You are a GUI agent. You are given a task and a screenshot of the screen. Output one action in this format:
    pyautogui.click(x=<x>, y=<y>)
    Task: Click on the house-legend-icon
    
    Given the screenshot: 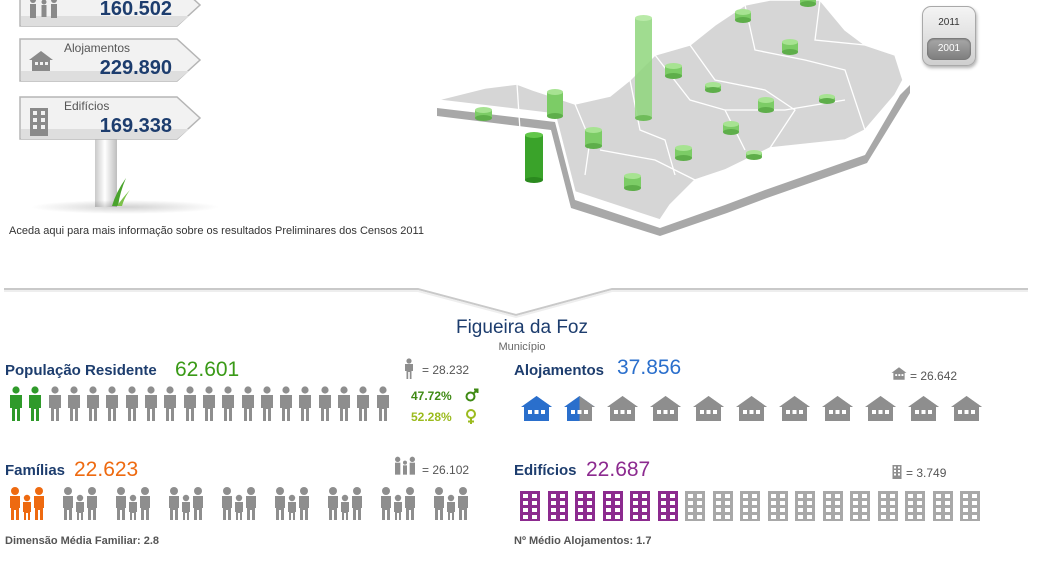 What is the action you would take?
    pyautogui.click(x=899, y=376)
    